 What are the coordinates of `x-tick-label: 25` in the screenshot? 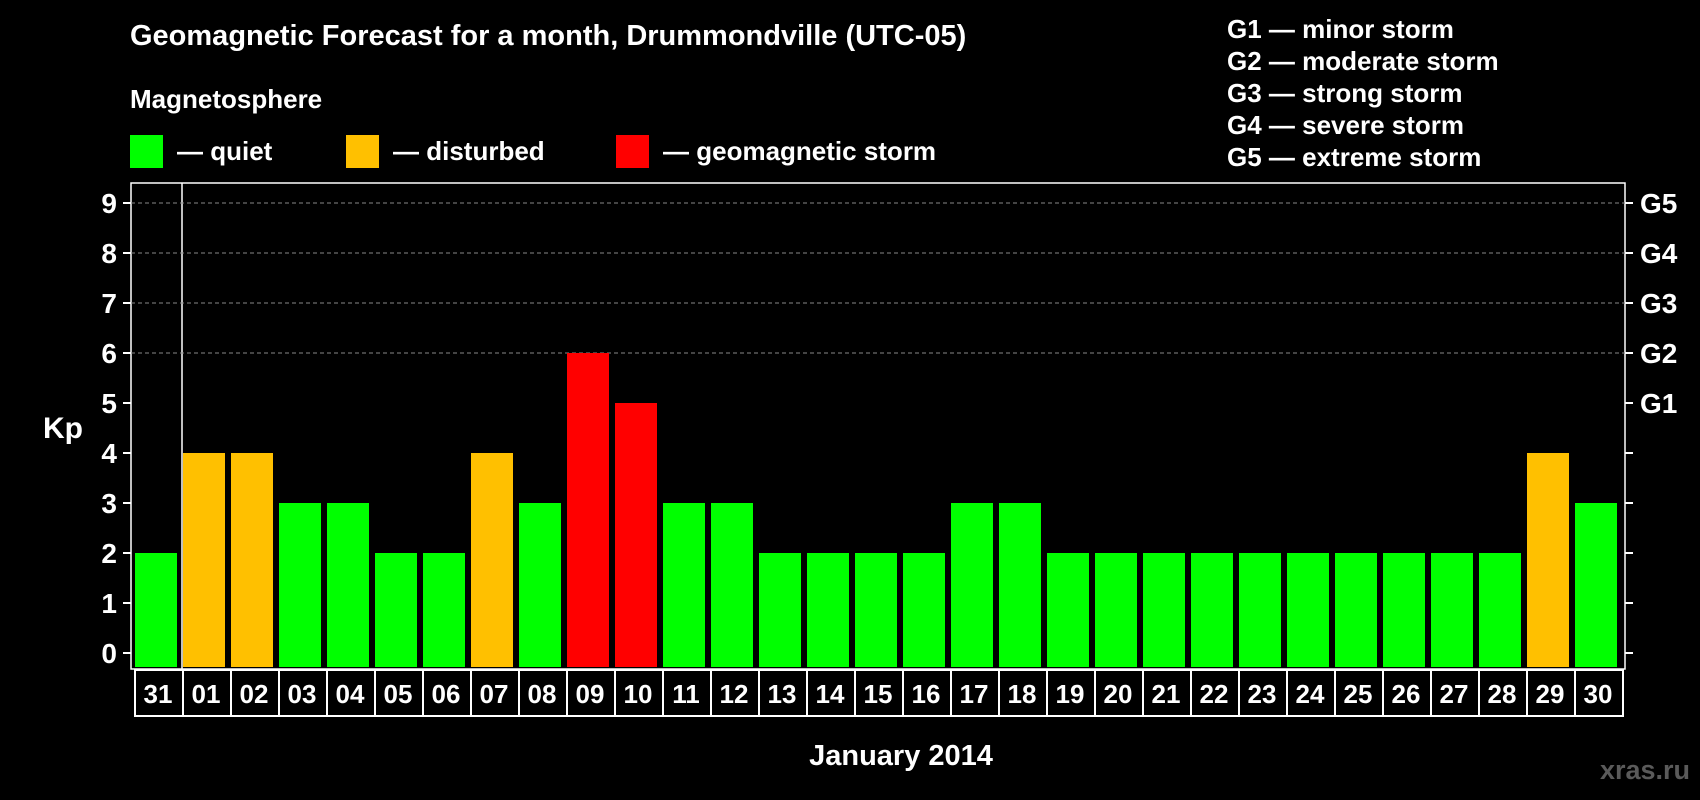 It's located at (1358, 694).